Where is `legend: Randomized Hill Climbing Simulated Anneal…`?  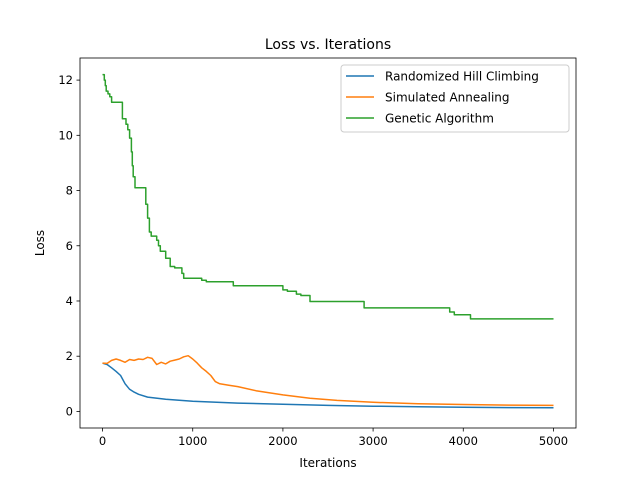 legend: Randomized Hill Climbing Simulated Anneal… is located at coordinates (455, 98).